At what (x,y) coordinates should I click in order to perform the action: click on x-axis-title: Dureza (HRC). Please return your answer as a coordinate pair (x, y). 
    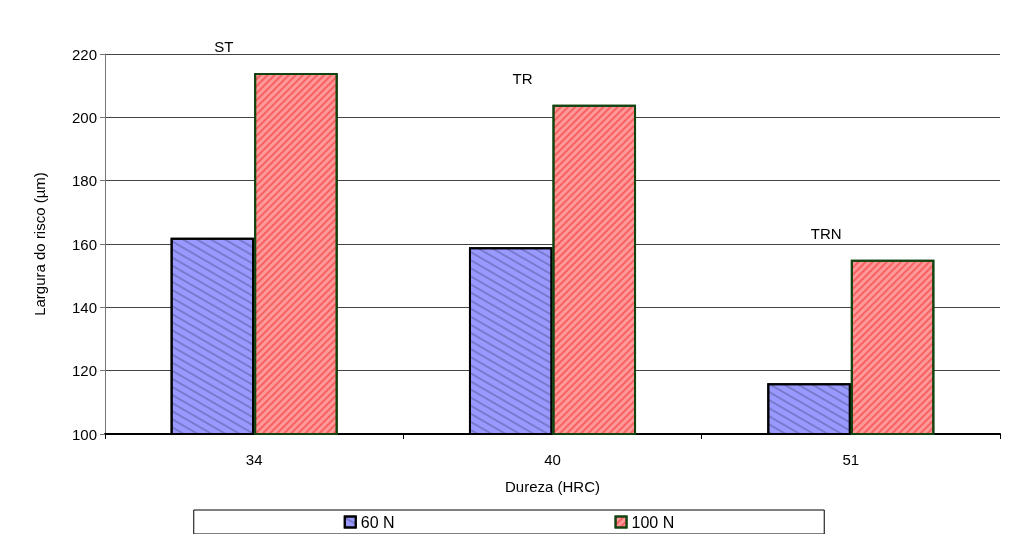
    Looking at the image, I should click on (552, 486).